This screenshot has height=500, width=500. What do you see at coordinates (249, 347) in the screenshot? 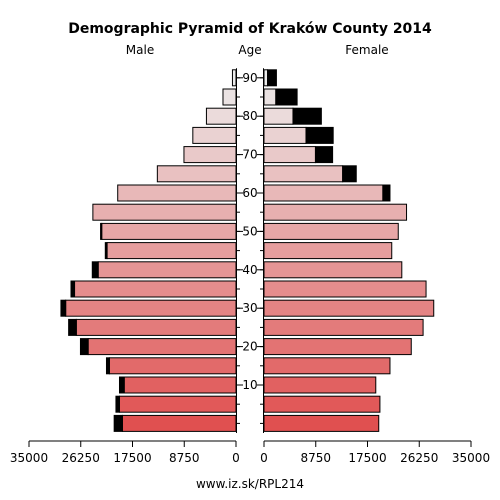
I see `age-tick-label: 20` at bounding box center [249, 347].